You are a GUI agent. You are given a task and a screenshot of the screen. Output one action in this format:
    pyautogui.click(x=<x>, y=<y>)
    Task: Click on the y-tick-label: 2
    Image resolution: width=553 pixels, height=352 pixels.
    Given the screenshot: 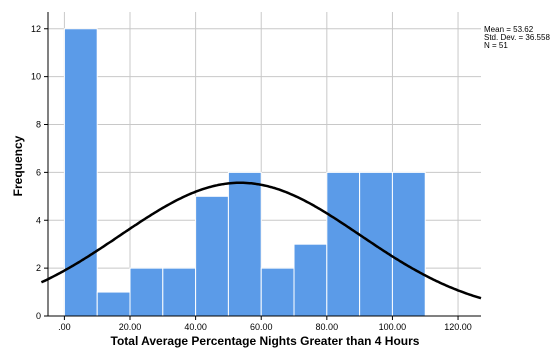 What is the action you would take?
    pyautogui.click(x=38, y=268)
    